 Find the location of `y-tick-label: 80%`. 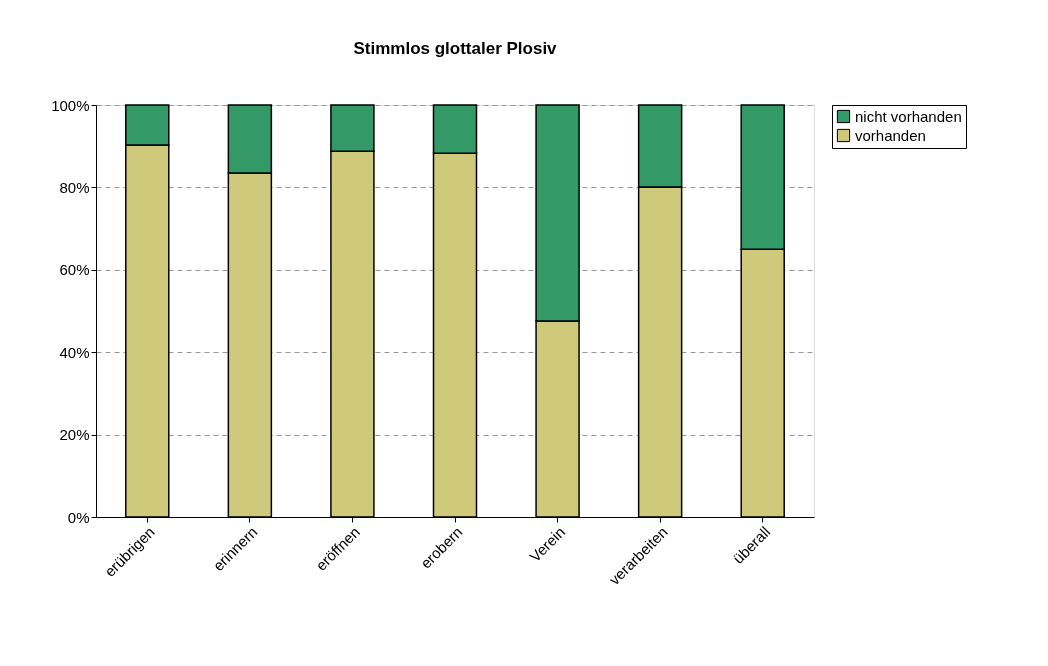

y-tick-label: 80% is located at coordinates (74, 187).